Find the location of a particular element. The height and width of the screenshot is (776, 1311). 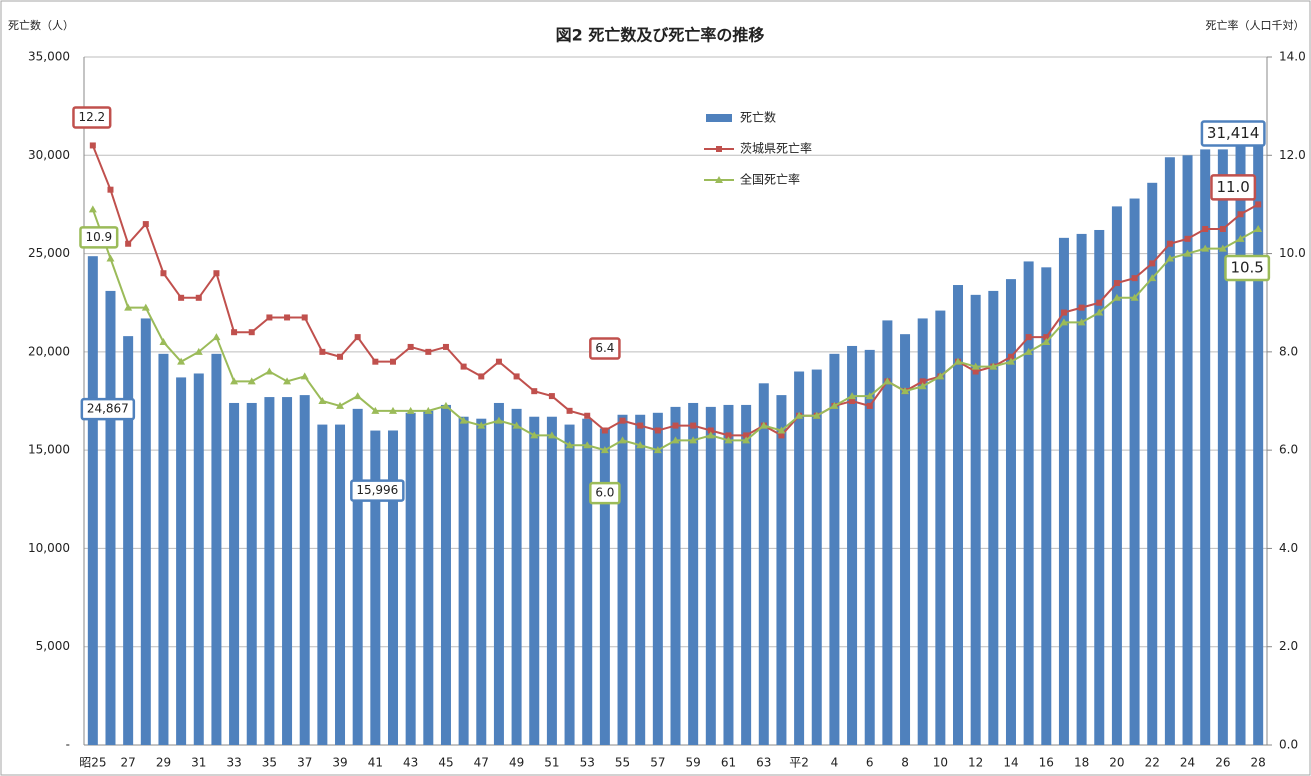

x-tick-label: 14 is located at coordinates (1010, 763).